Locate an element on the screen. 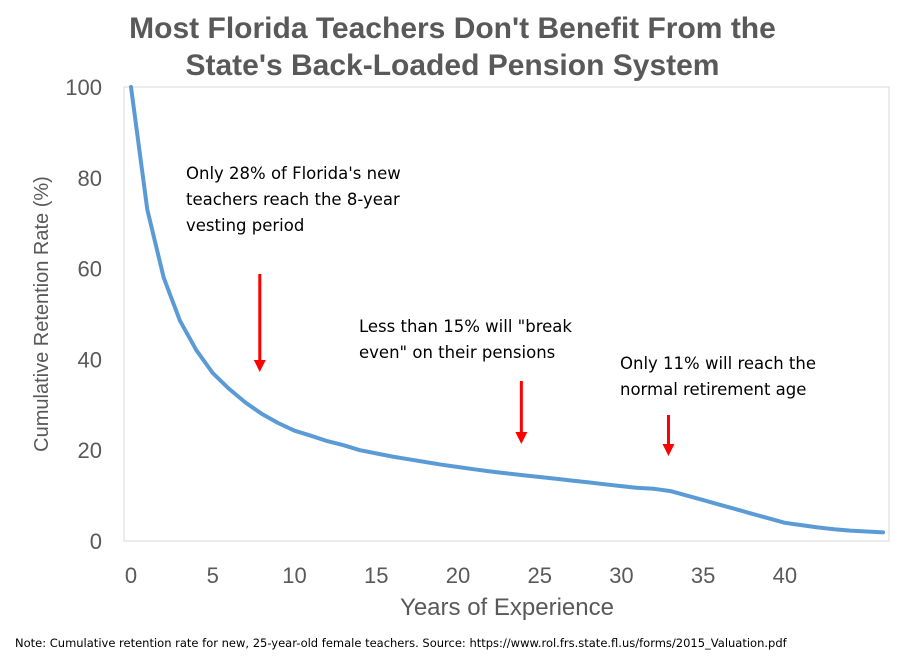 The width and height of the screenshot is (905, 661). y-tick-label: 80 is located at coordinates (90, 178).